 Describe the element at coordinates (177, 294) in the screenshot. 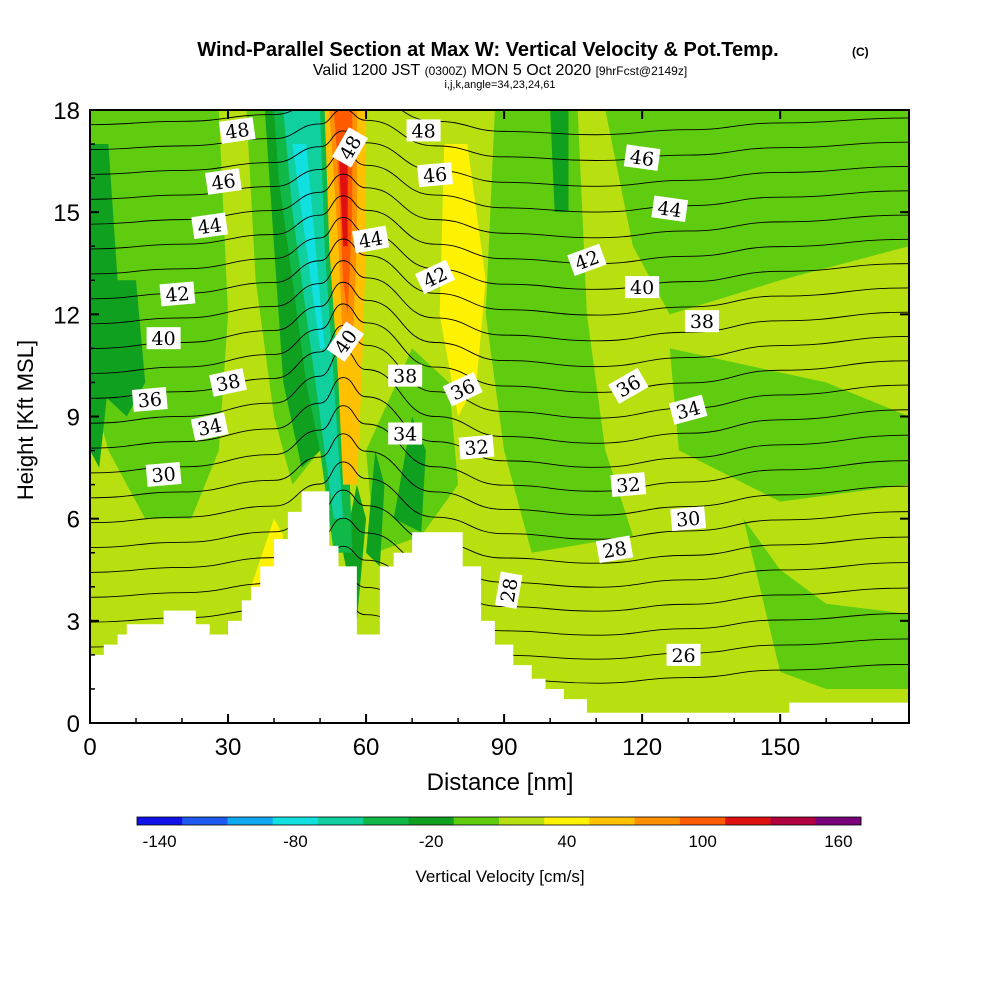

I see `contour-label: 42` at that location.